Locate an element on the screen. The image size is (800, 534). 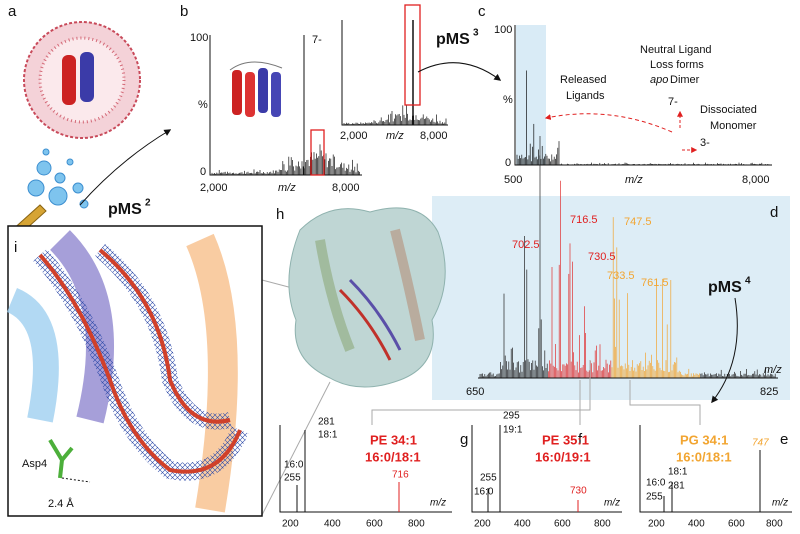
droplets is located at coordinates (58, 178).